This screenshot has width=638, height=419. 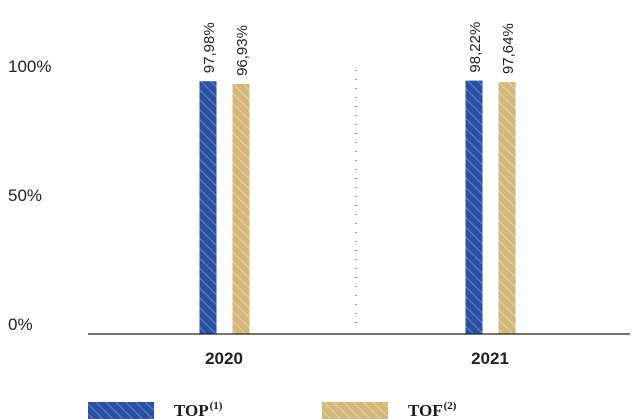 What do you see at coordinates (224, 358) in the screenshot?
I see `x-tick-label-2020: 2020` at bounding box center [224, 358].